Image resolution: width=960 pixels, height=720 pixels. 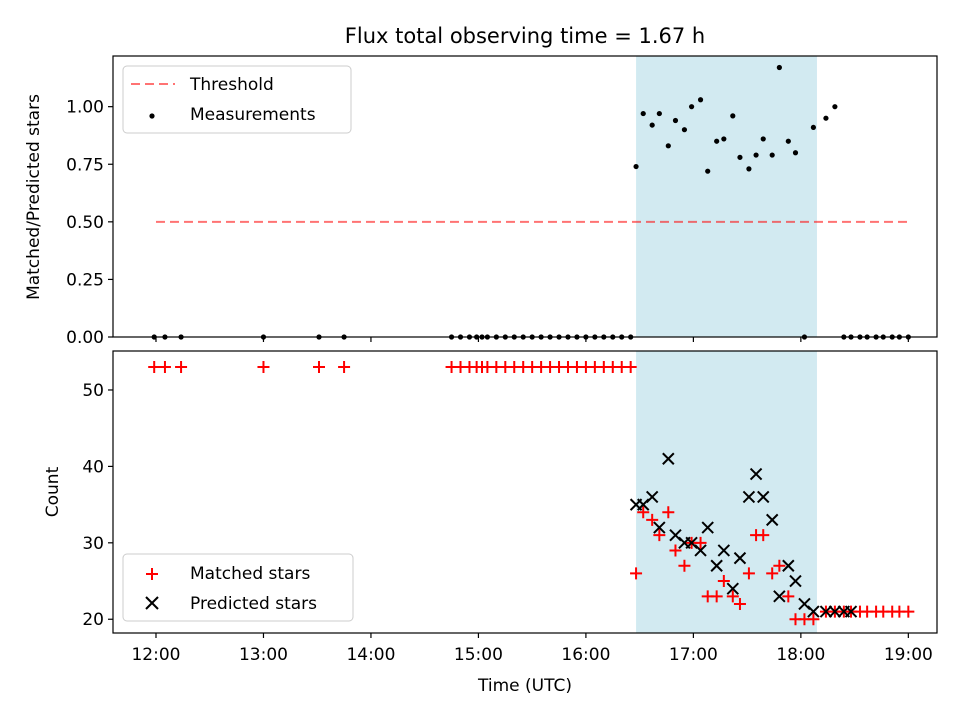 What do you see at coordinates (53, 491) in the screenshot?
I see `bottom-y-axis-label: Count` at bounding box center [53, 491].